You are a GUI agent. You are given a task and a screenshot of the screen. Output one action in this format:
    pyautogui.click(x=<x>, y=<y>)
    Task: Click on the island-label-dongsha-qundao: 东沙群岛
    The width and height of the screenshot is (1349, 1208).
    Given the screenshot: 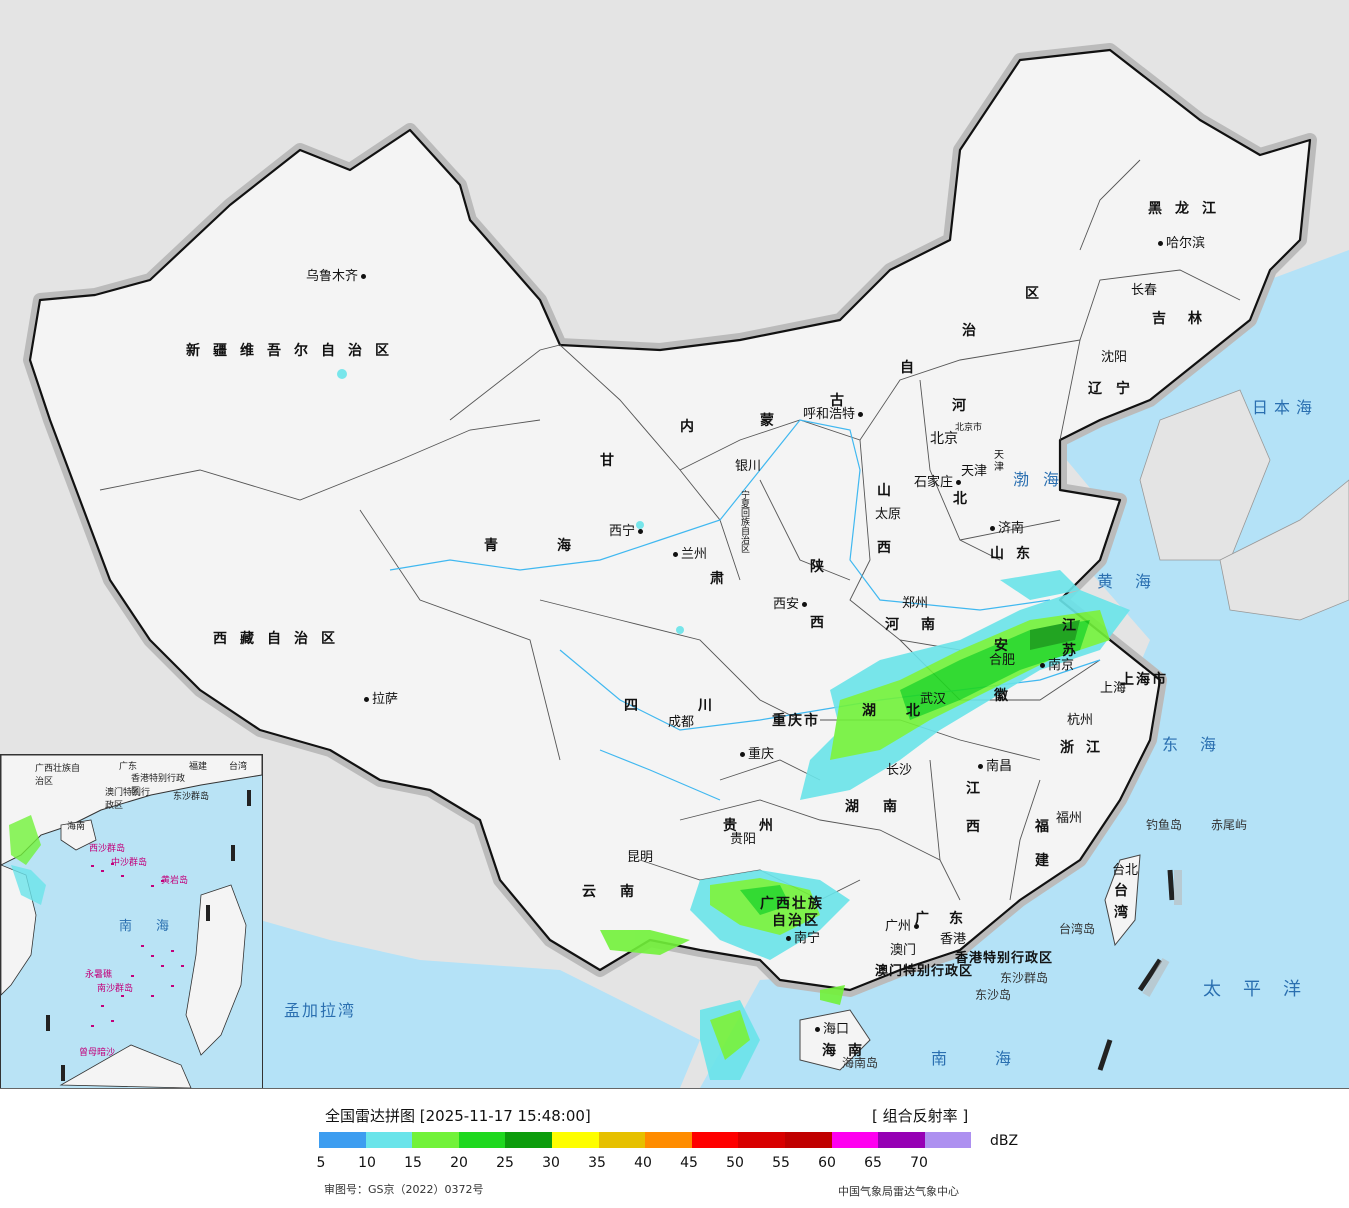 What is the action you would take?
    pyautogui.click(x=1024, y=978)
    